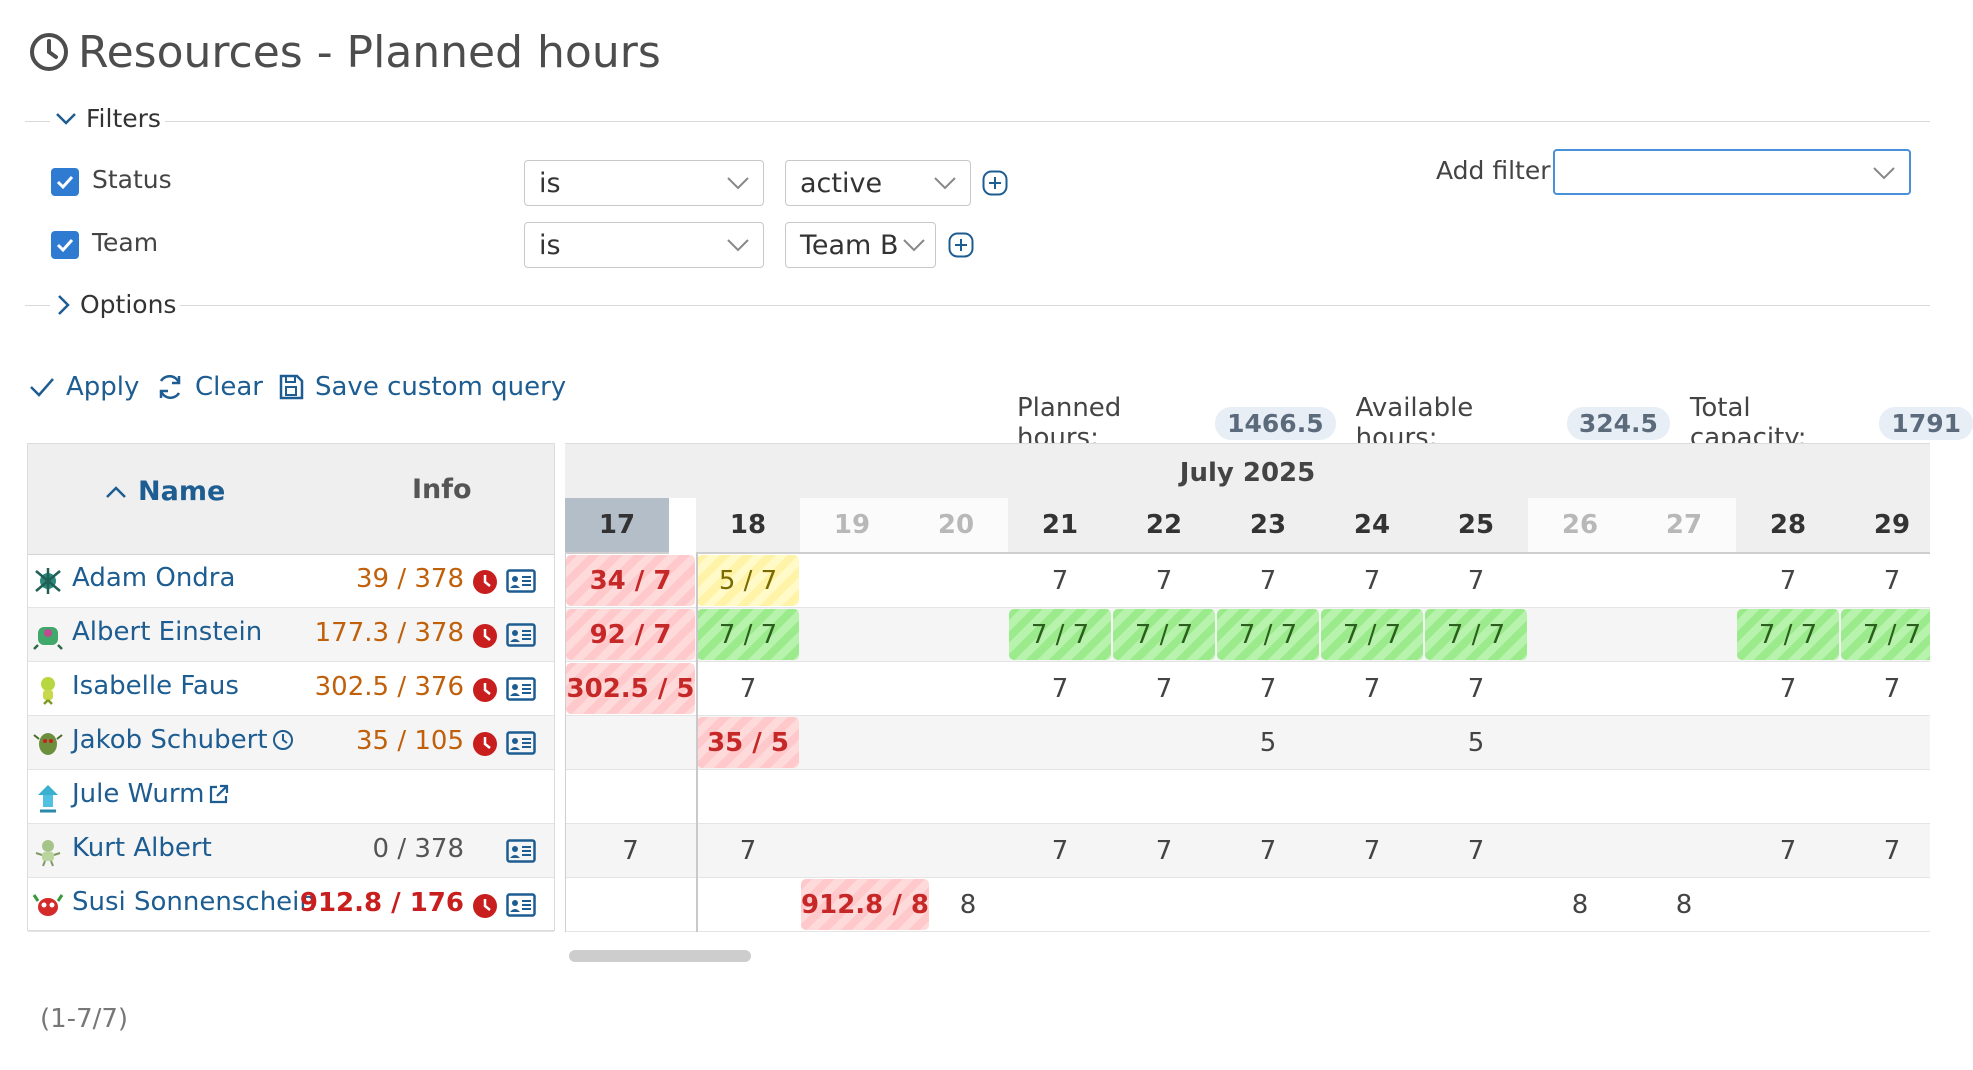 The image size is (1973, 1070). I want to click on add-filter-select, so click(1732, 172).